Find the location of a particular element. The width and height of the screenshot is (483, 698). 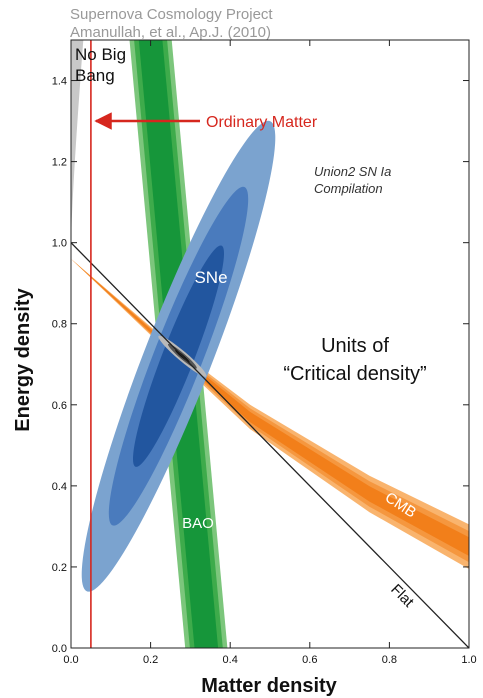

no-big-bang-region is located at coordinates (77, 141).